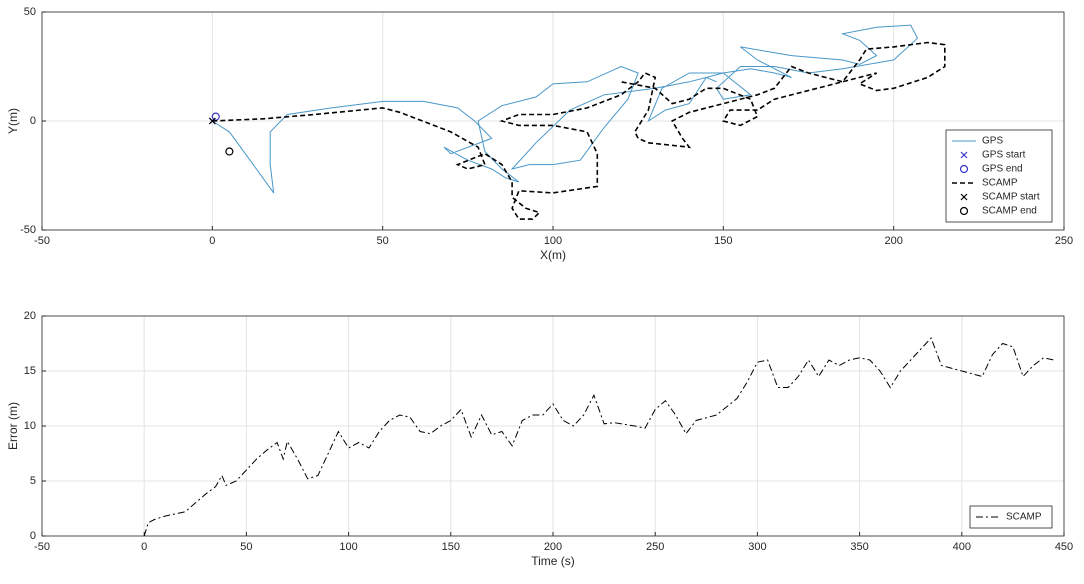  Describe the element at coordinates (859, 547) in the screenshot. I see `x-tick-label: 350` at that location.